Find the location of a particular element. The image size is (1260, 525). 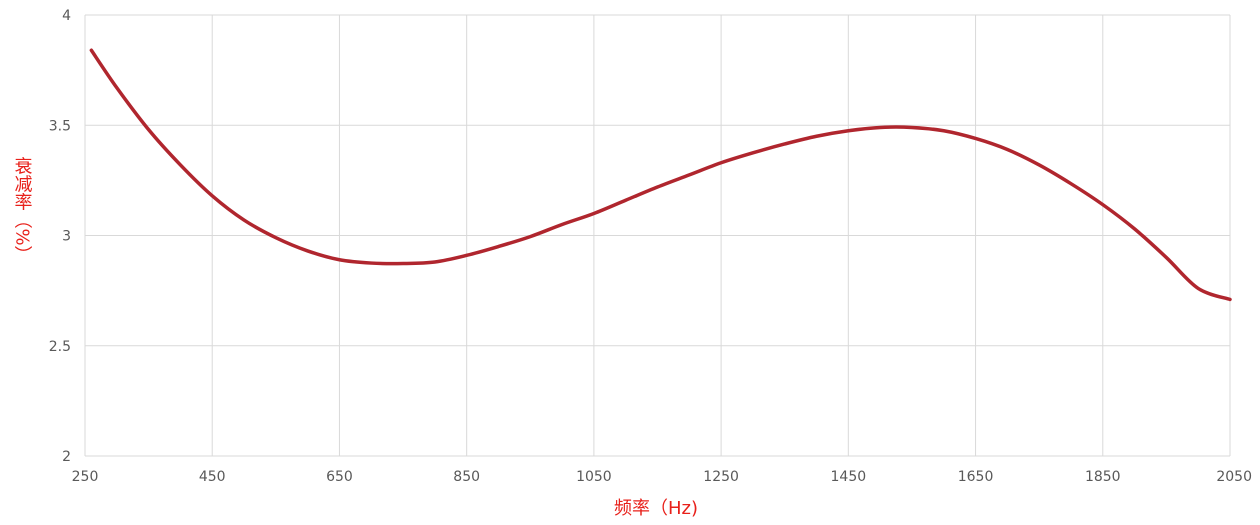

y-tick-label: 4 is located at coordinates (66, 16).